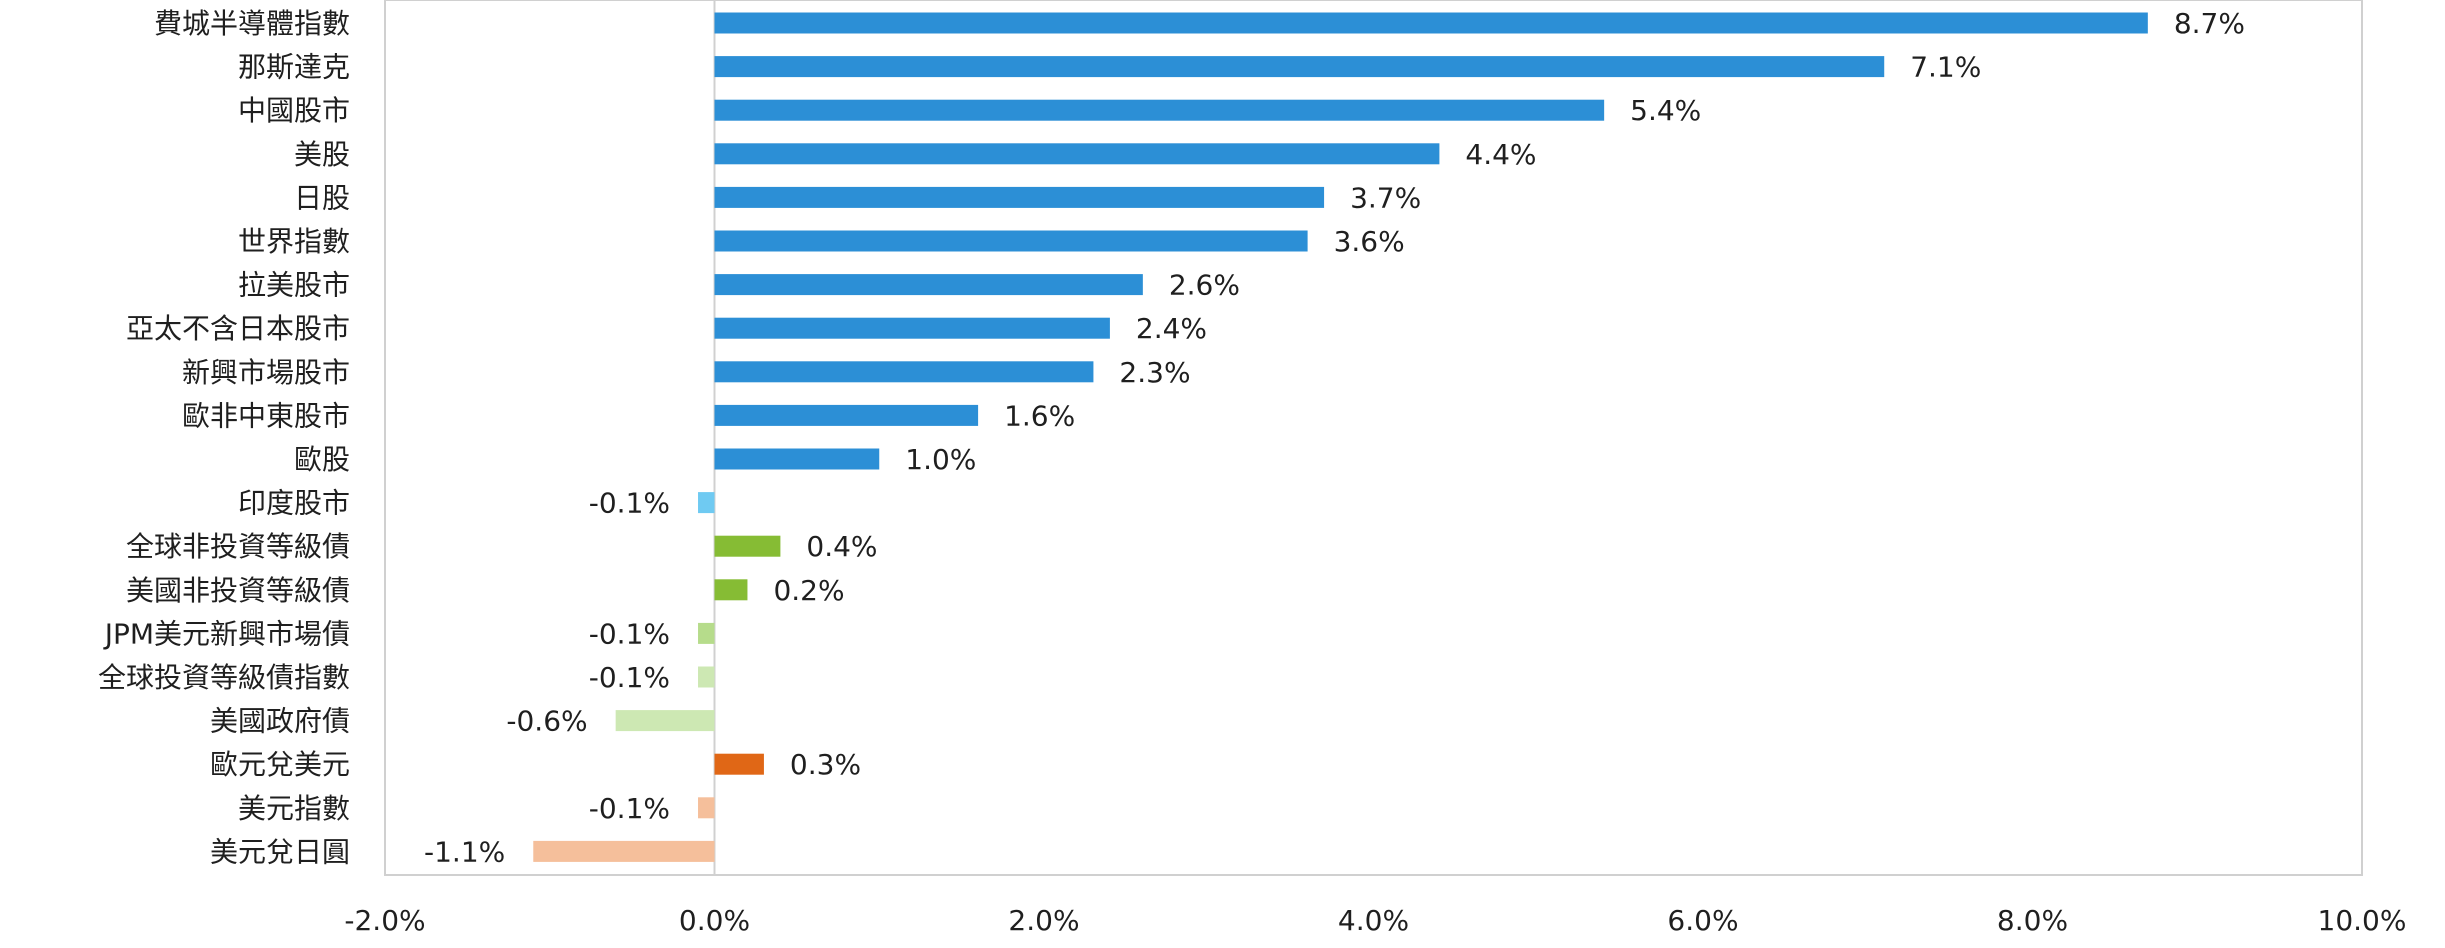  Describe the element at coordinates (238, 546) in the screenshot. I see `category-label: 全球非投資等級債` at that location.